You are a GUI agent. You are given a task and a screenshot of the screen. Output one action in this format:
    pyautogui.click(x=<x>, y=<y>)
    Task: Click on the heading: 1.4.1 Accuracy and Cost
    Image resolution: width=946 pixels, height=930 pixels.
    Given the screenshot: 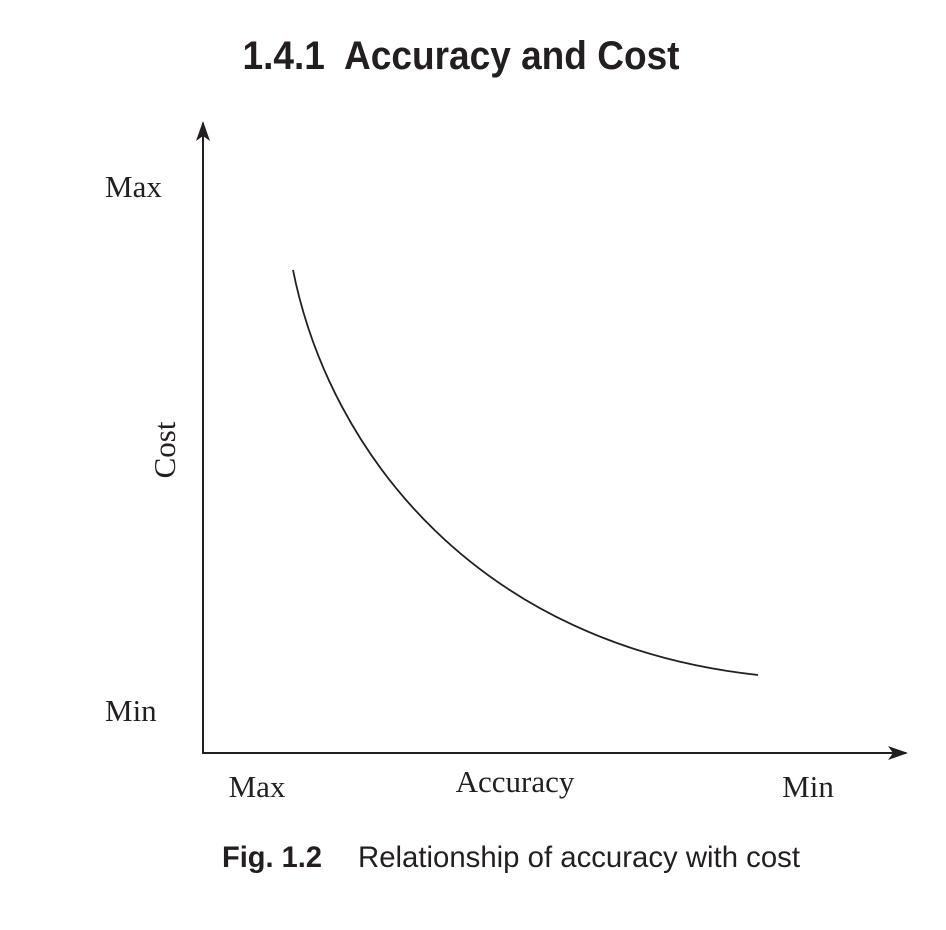 What is the action you would take?
    pyautogui.click(x=461, y=56)
    